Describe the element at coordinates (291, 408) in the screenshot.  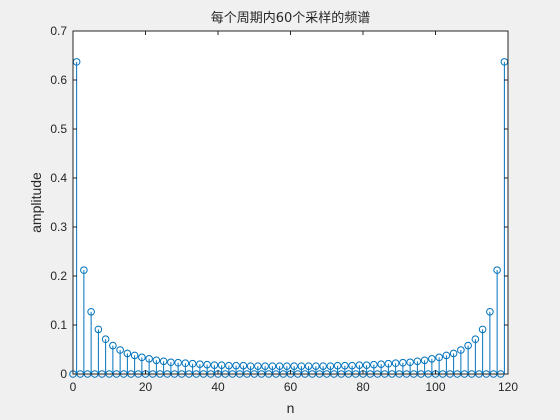
I see `x-axis-label: n` at that location.